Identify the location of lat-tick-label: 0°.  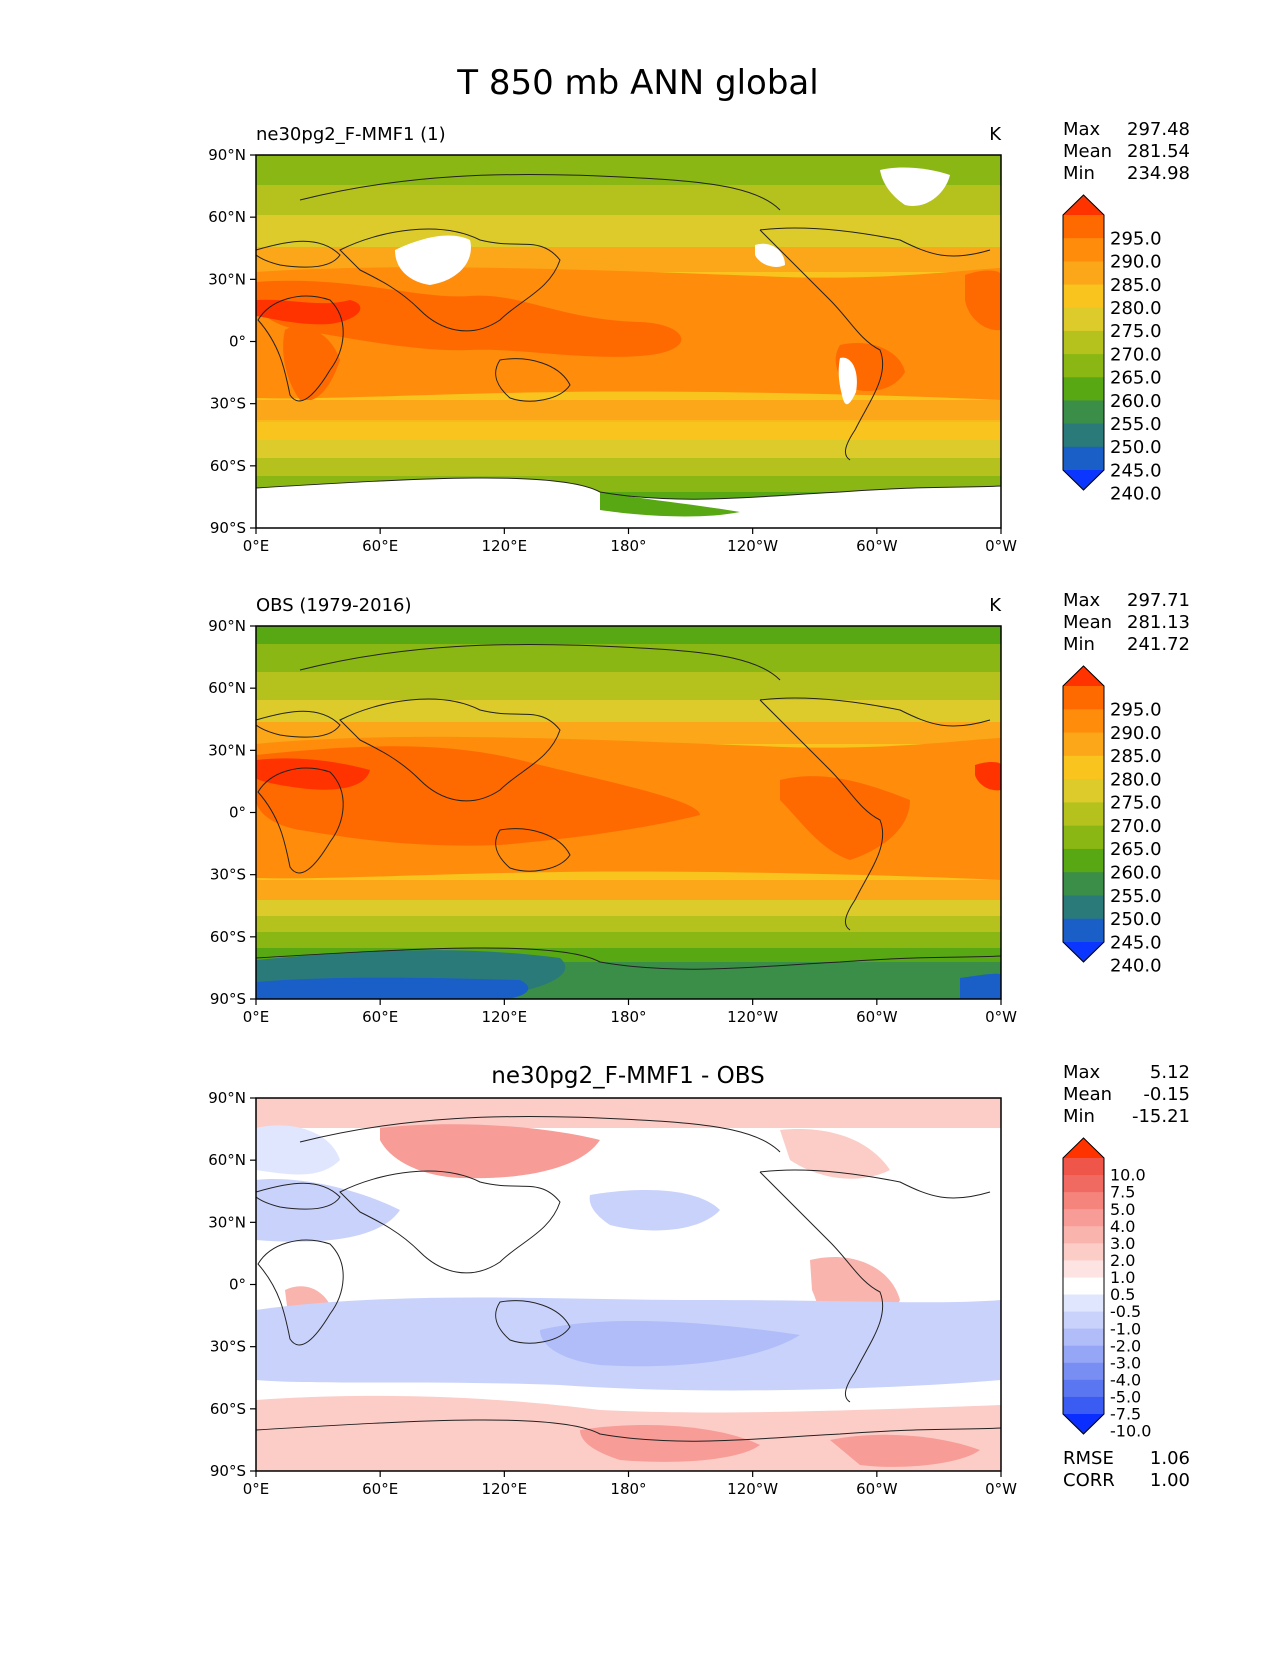
(237, 813).